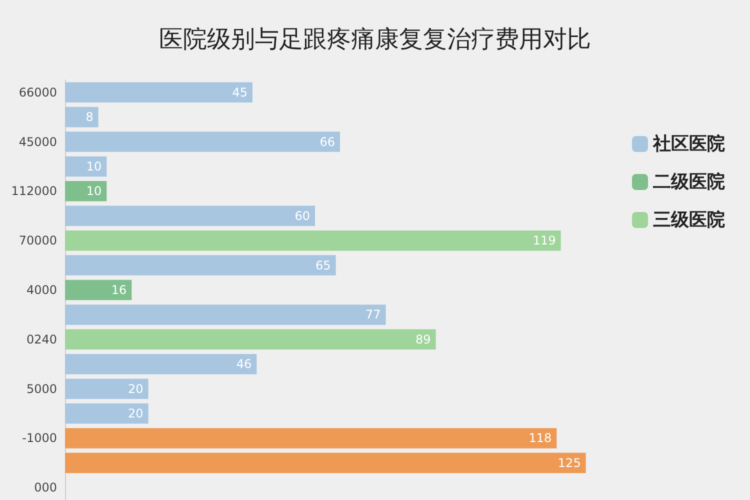 This screenshot has height=500, width=750. I want to click on data-label: 125, so click(569, 463).